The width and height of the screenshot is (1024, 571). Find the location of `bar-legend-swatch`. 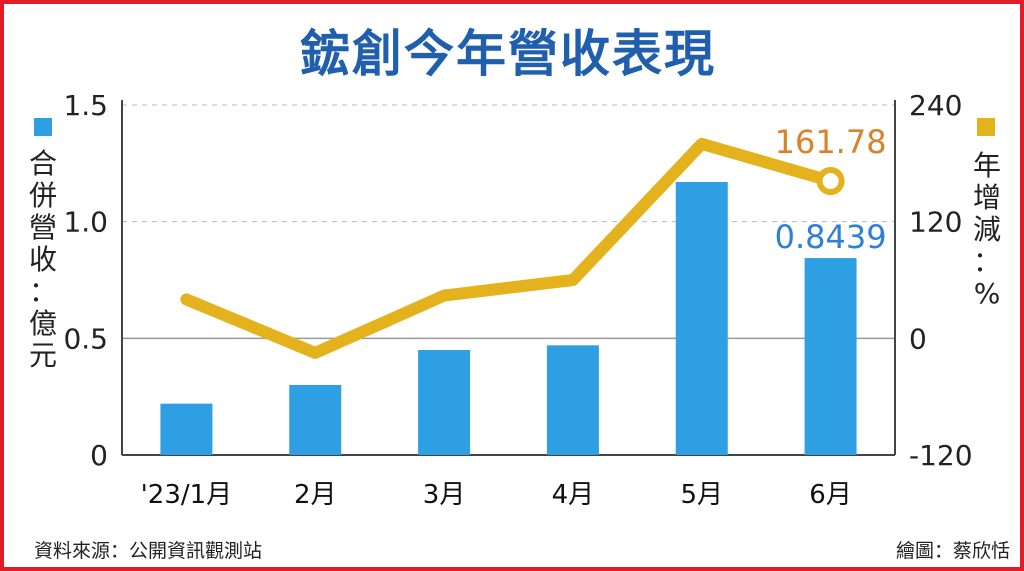

bar-legend-swatch is located at coordinates (43, 127).